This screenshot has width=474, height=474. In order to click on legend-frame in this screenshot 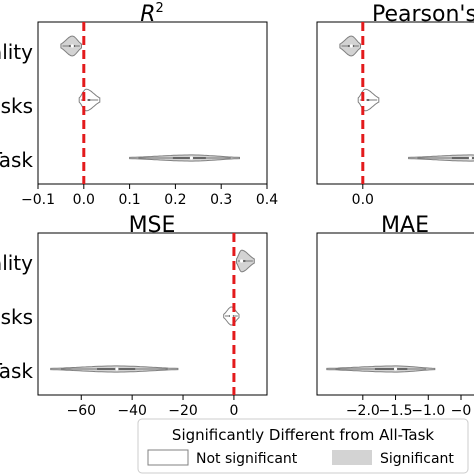, I will do `click(303, 446)`.